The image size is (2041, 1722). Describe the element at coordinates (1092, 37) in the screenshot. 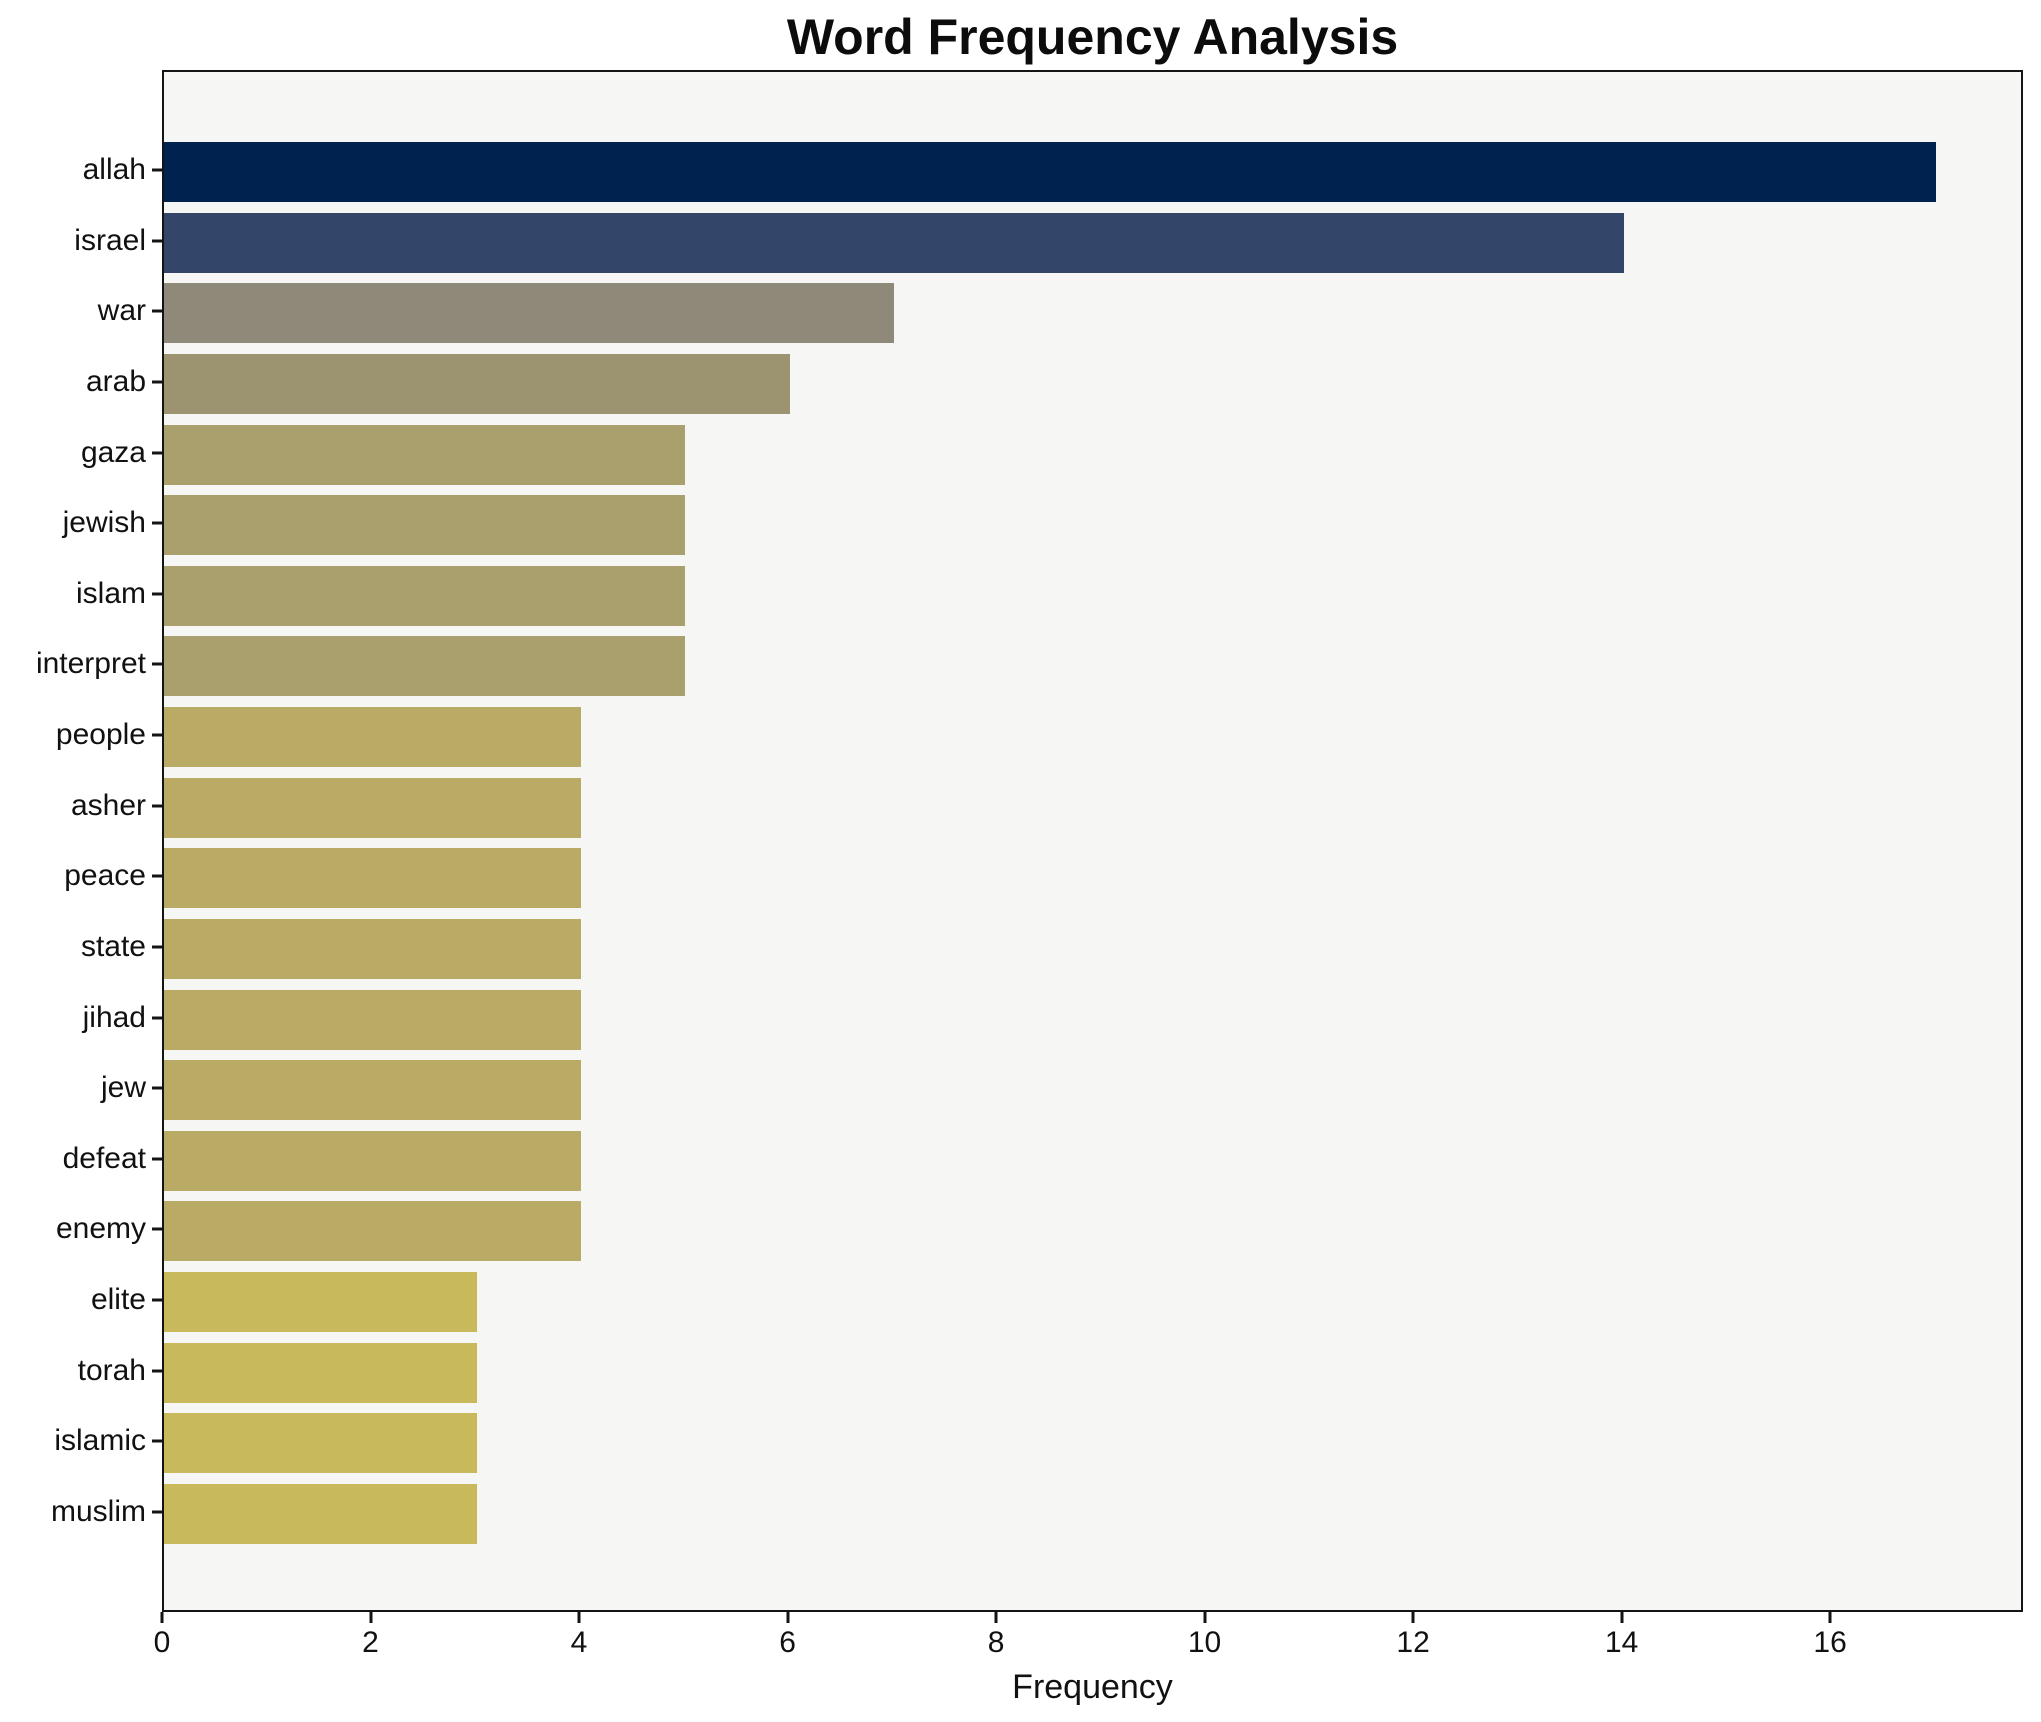

I see `chart-title: Word Frequency Analysis` at that location.